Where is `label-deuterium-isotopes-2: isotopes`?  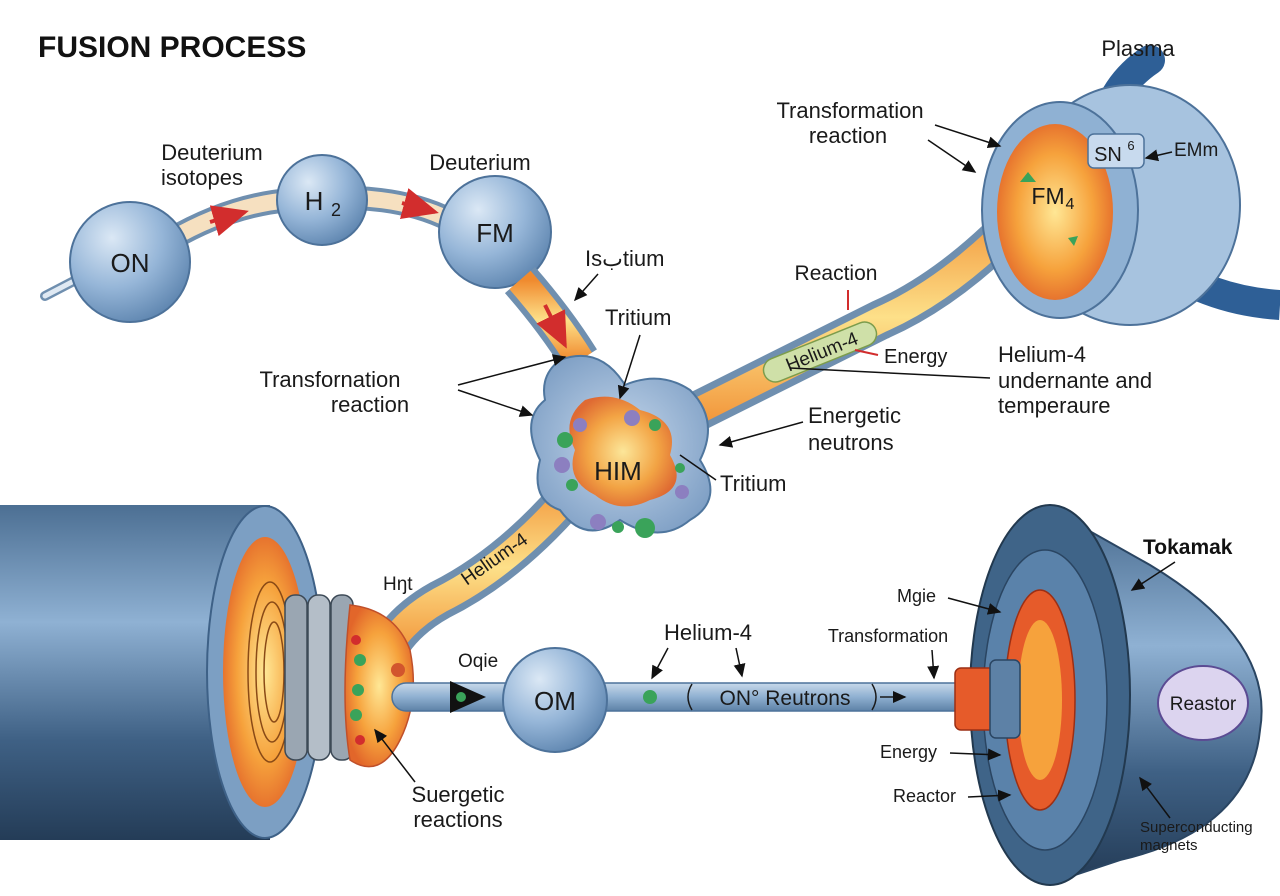
label-deuterium-isotopes-2: isotopes is located at coordinates (202, 177).